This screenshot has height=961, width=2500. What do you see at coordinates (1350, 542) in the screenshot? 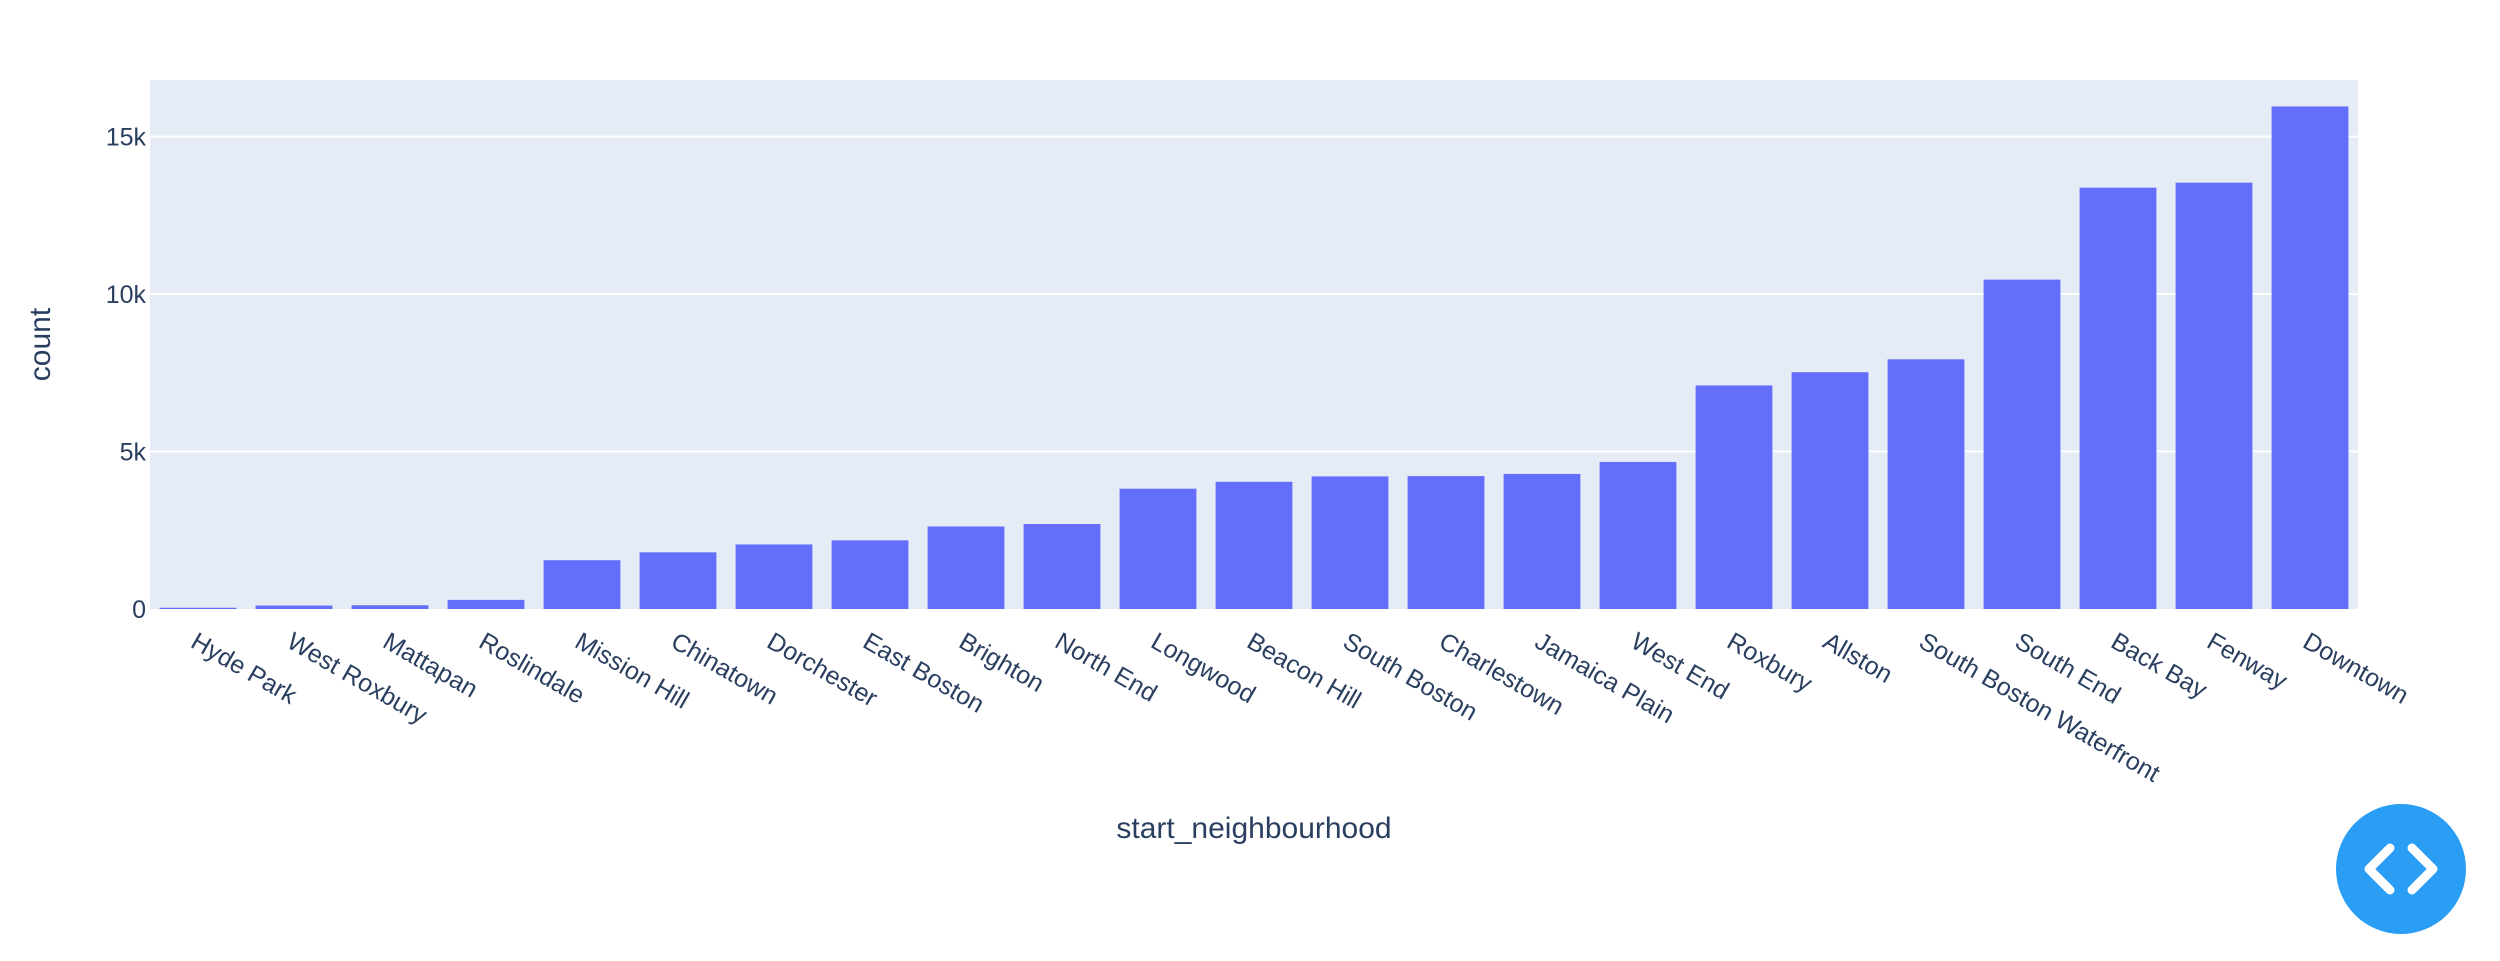
I see `bar-south-boston` at bounding box center [1350, 542].